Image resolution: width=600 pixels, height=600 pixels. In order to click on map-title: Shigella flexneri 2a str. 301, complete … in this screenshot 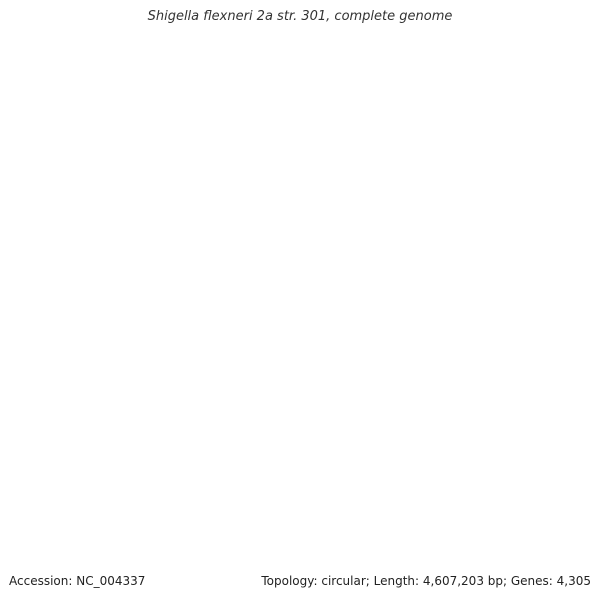, I will do `click(300, 16)`.